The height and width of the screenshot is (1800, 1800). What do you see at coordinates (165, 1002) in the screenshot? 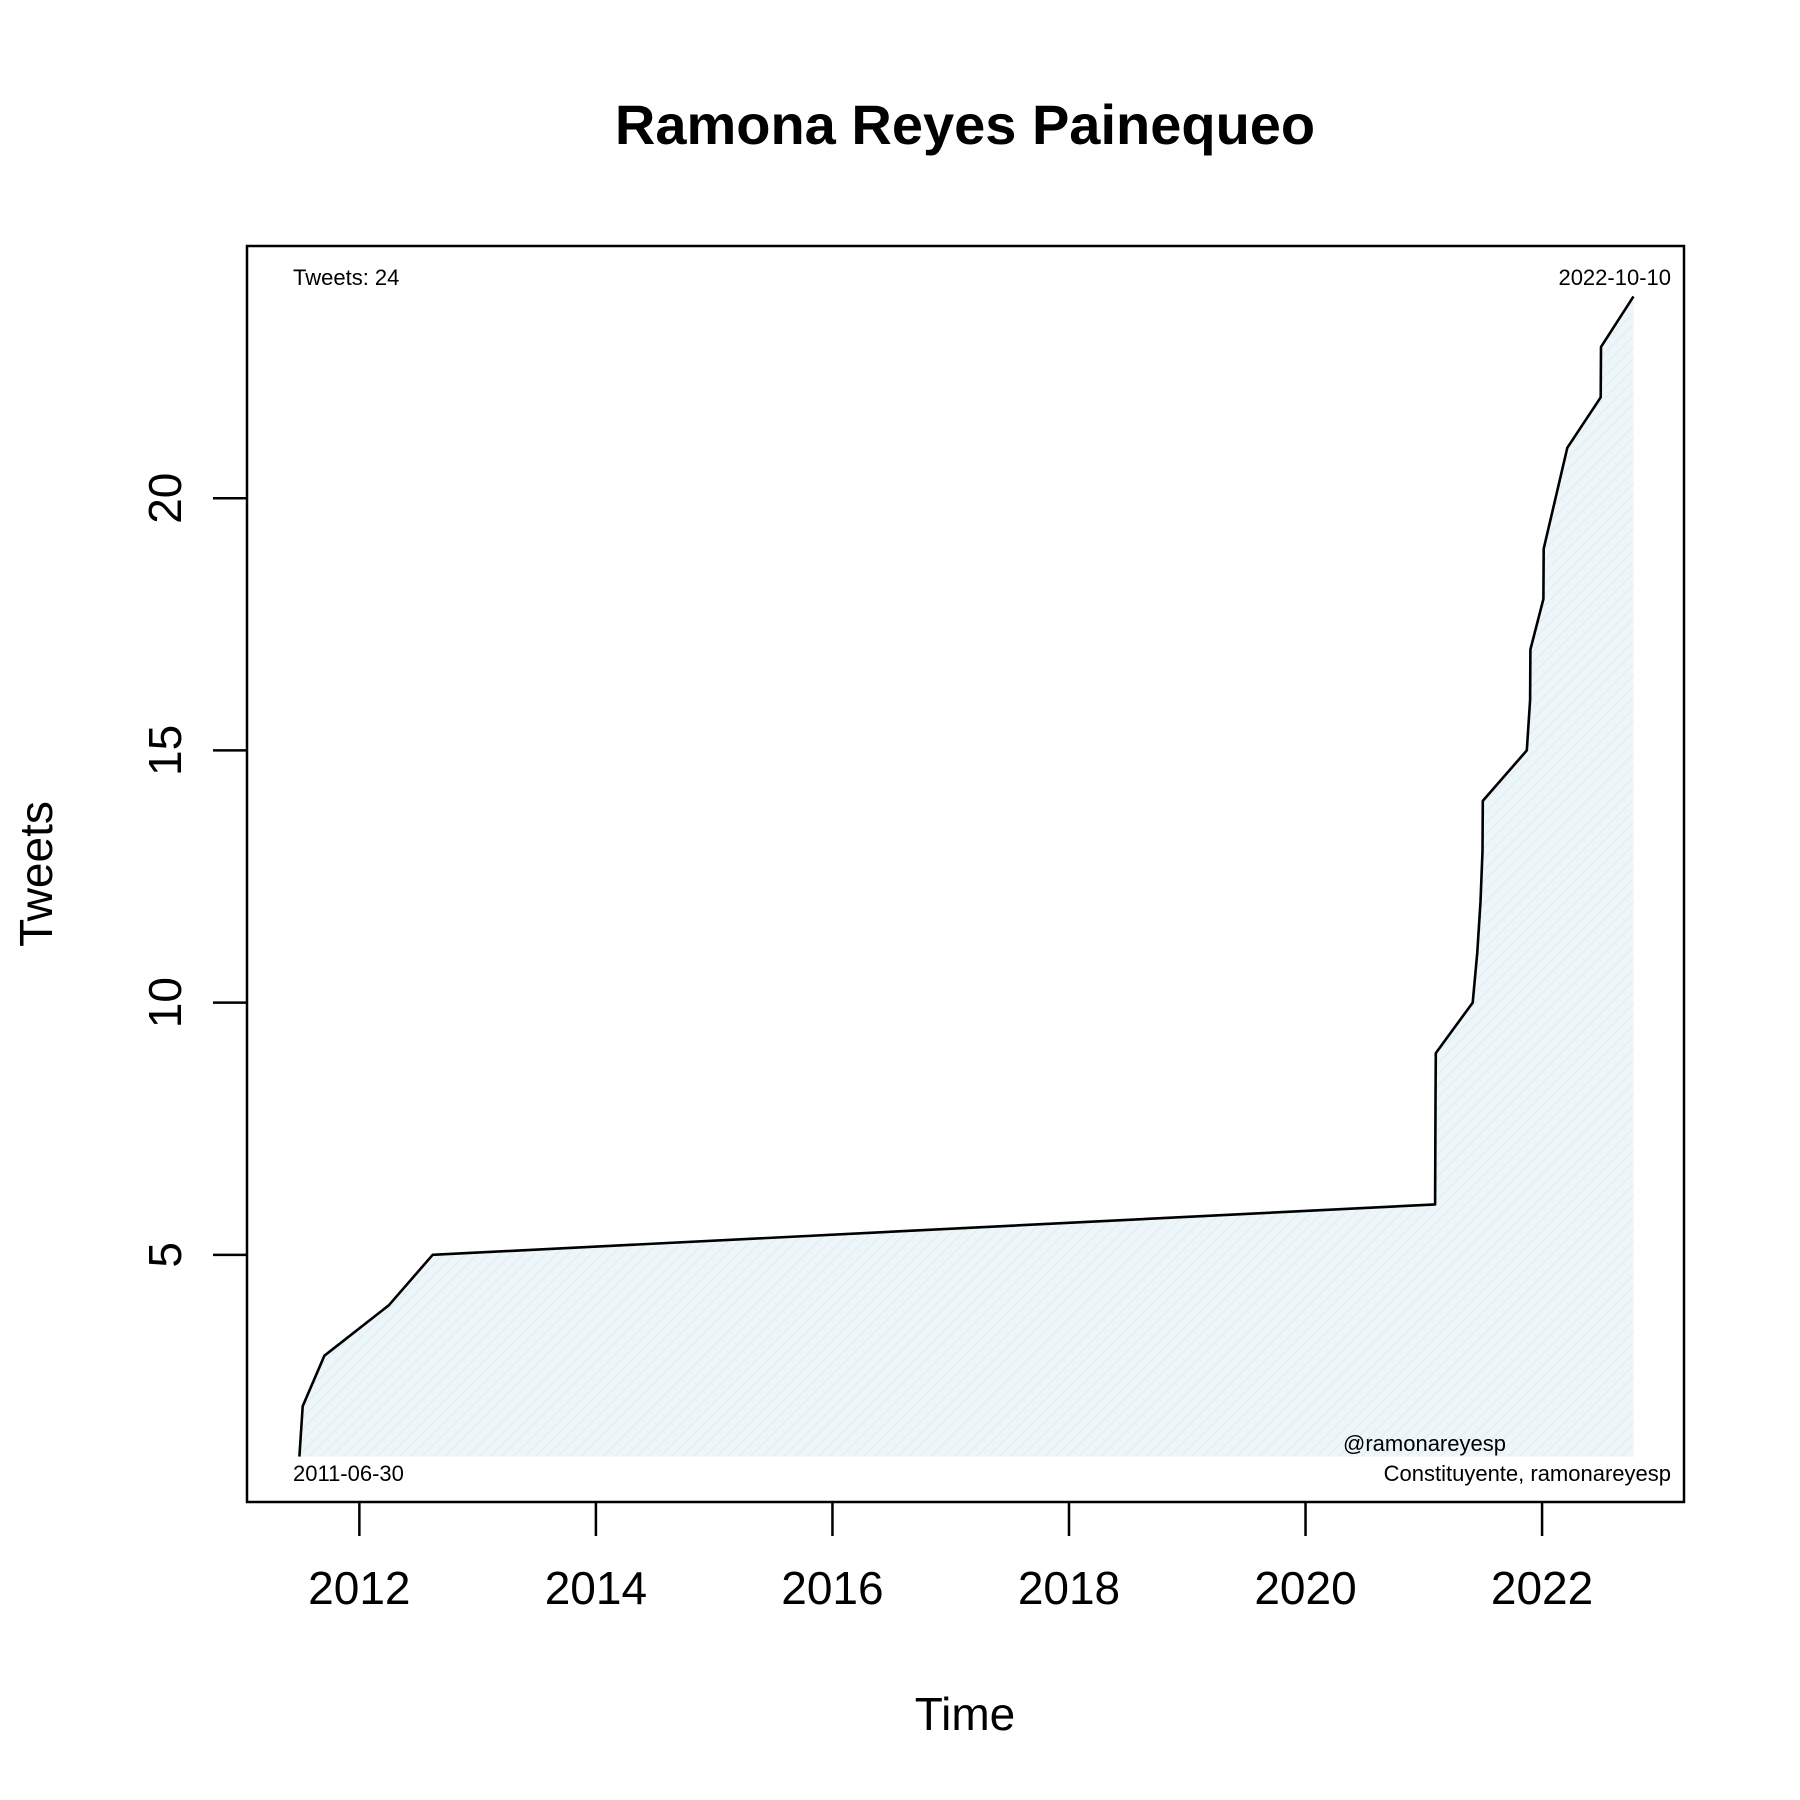
I see `y-tick-label: 10` at bounding box center [165, 1002].